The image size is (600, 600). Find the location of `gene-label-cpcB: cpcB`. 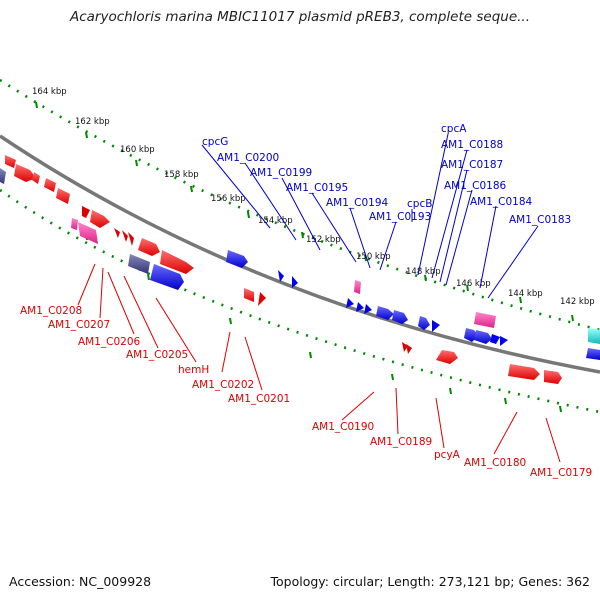

gene-label-cpcB: cpcB is located at coordinates (419, 204).